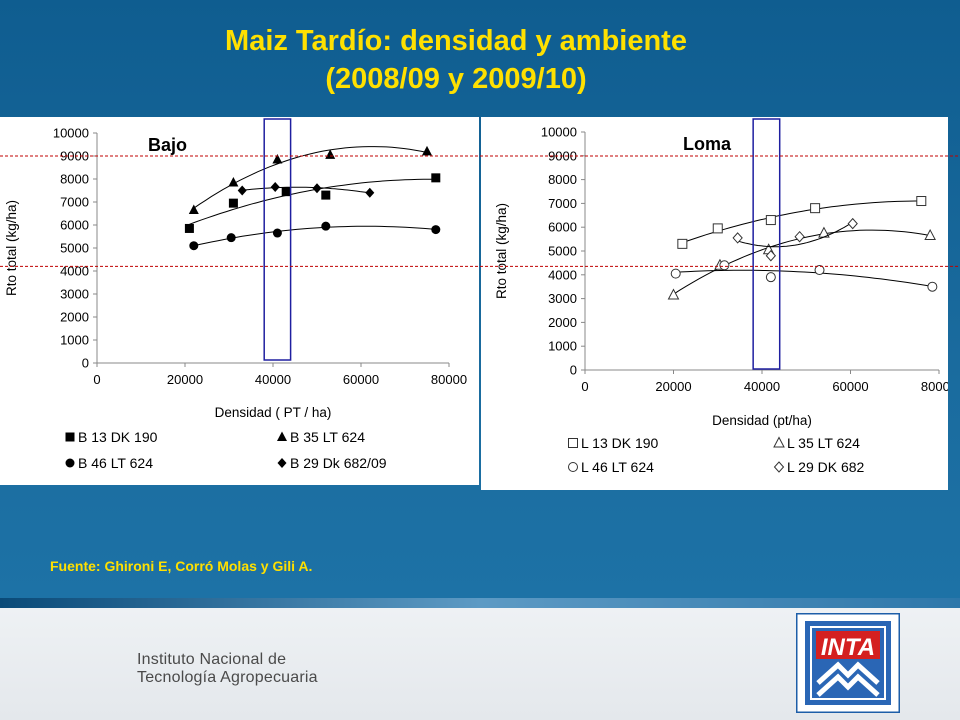 The image size is (960, 720). What do you see at coordinates (620, 443) in the screenshot?
I see `legend-label: L 13 DK 190` at bounding box center [620, 443].